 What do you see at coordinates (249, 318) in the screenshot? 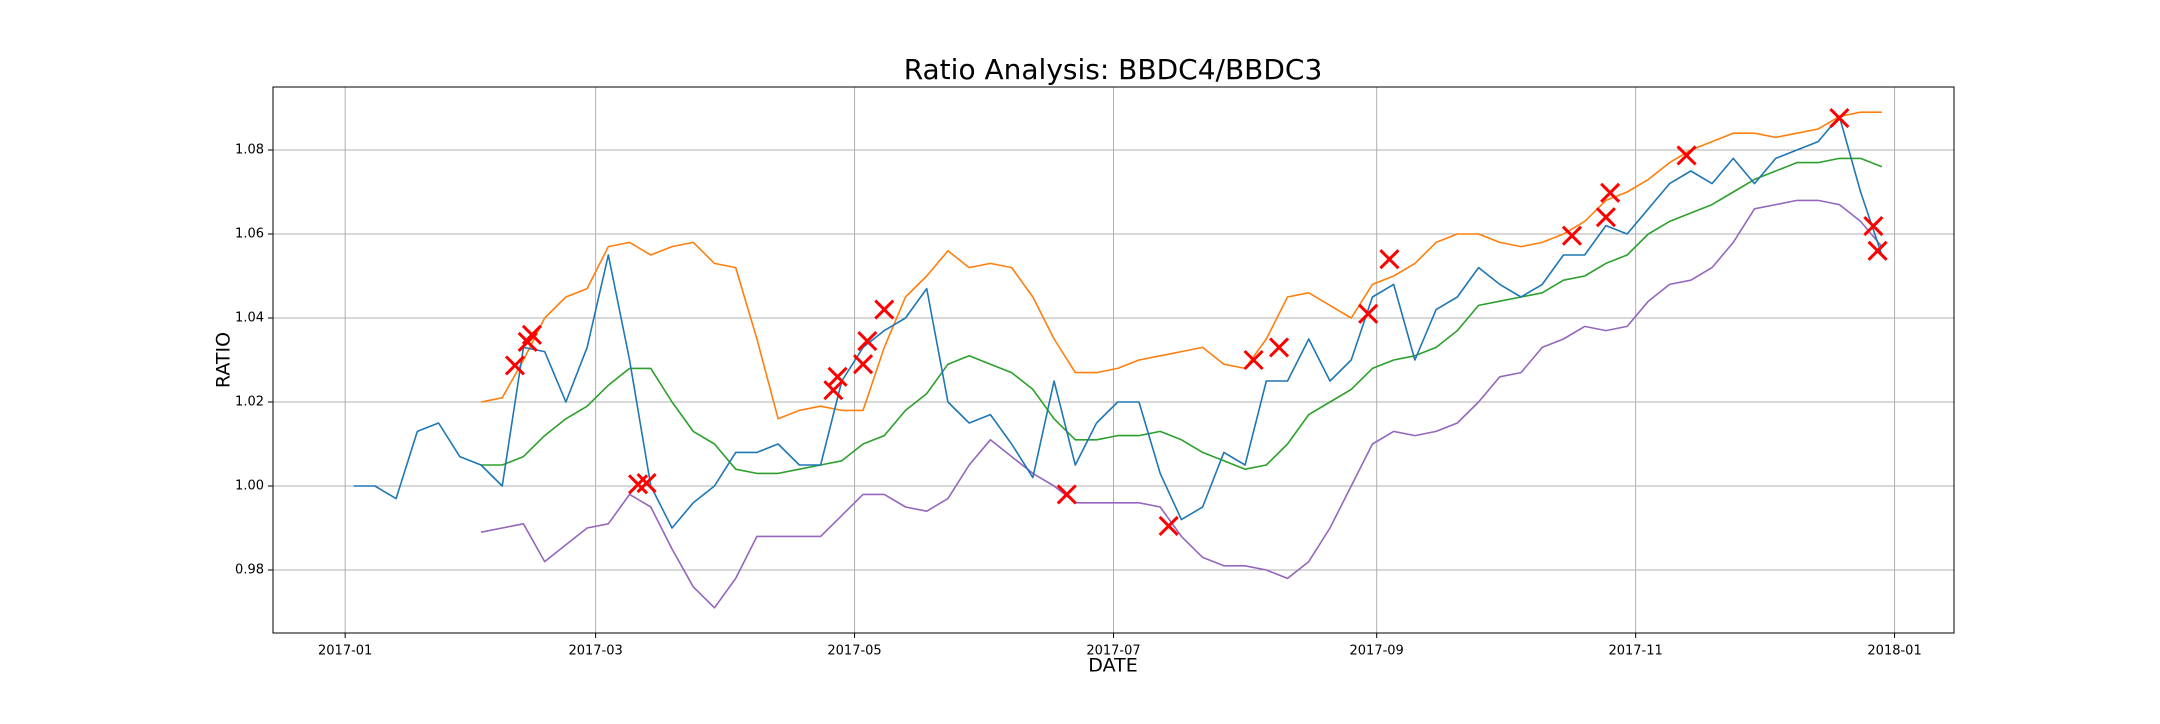
I see `y-tick-label: 1.04` at bounding box center [249, 318].